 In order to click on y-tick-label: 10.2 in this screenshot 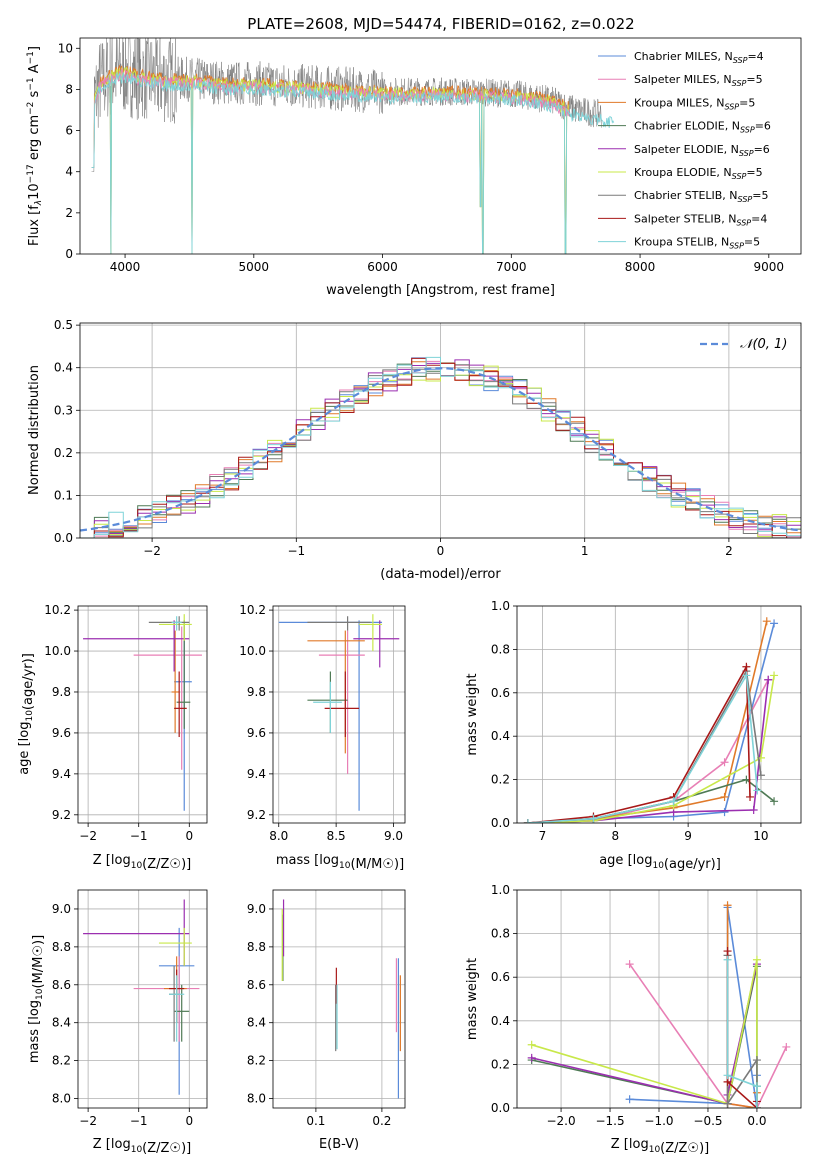, I will do `click(57, 610)`.